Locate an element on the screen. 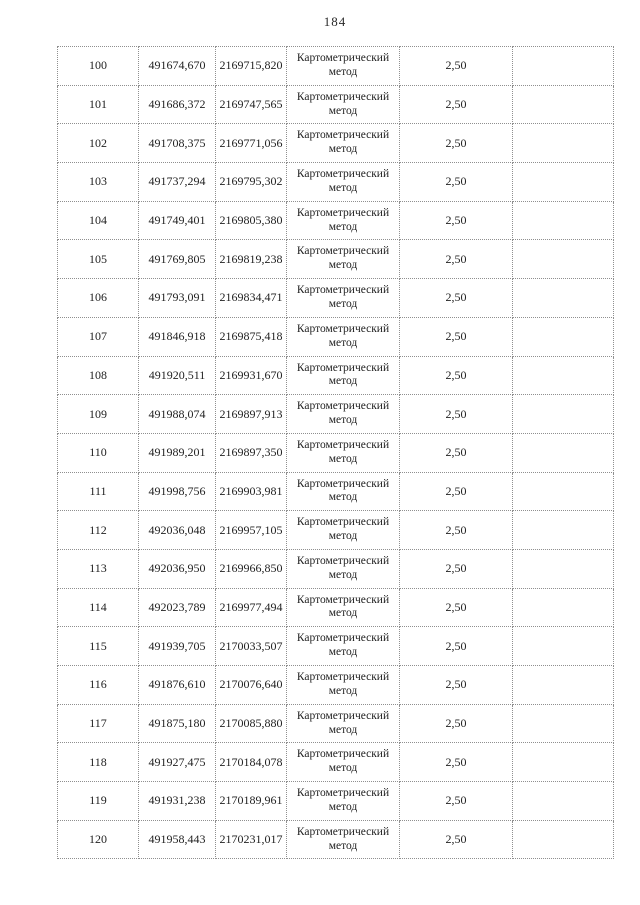 The height and width of the screenshot is (905, 640). x-coordinate-cell: 491769,805 is located at coordinates (177, 259).